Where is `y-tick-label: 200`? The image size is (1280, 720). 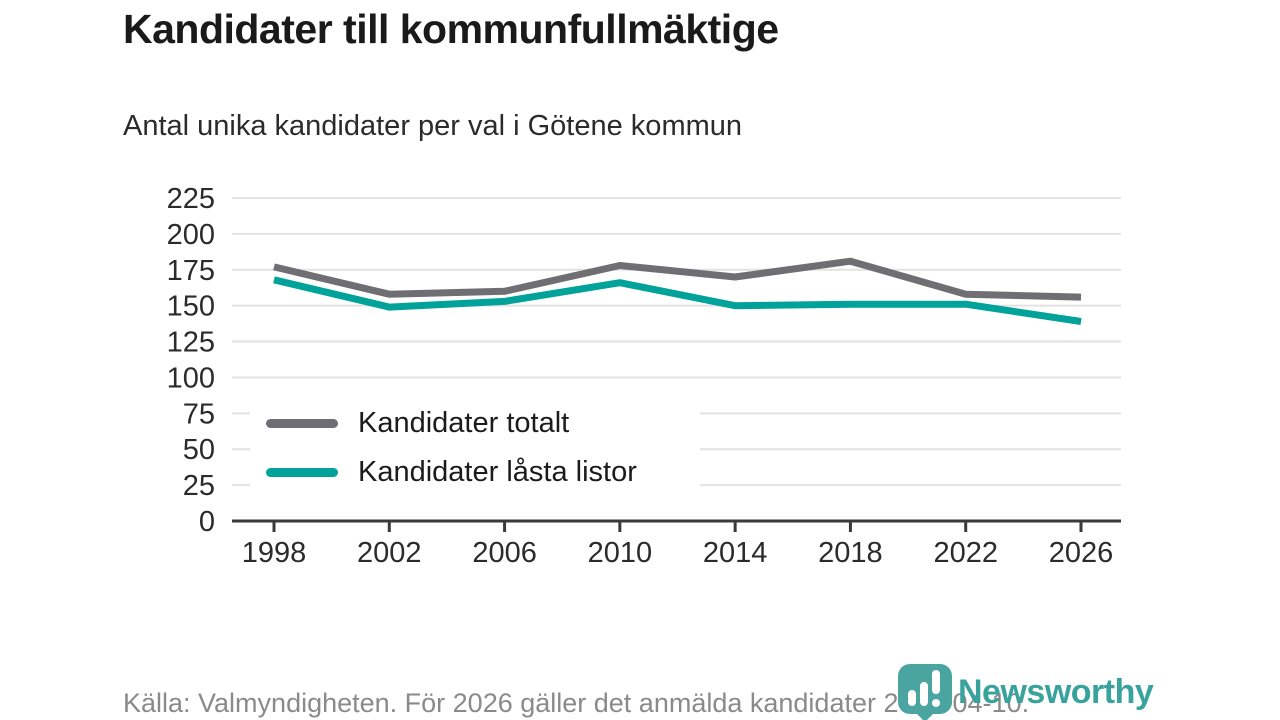
y-tick-label: 200 is located at coordinates (191, 235).